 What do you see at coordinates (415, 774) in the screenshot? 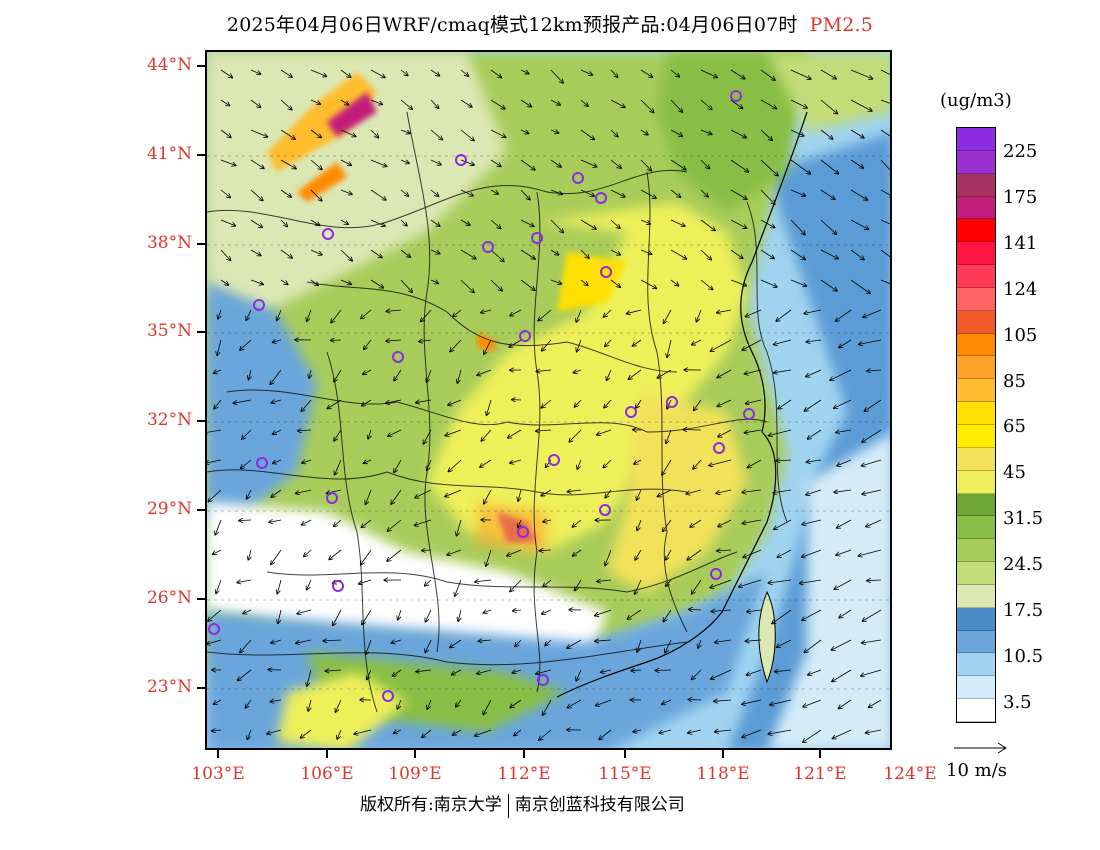
I see `lon-label-109: 109°E` at bounding box center [415, 774].